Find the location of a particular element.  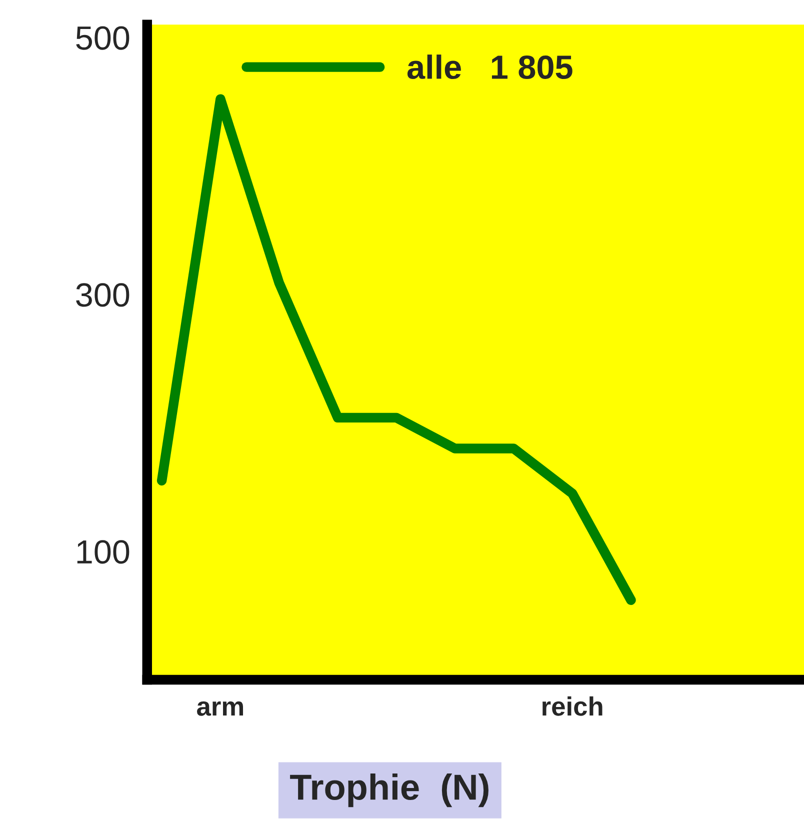

x-tick-label: arm is located at coordinates (220, 708).